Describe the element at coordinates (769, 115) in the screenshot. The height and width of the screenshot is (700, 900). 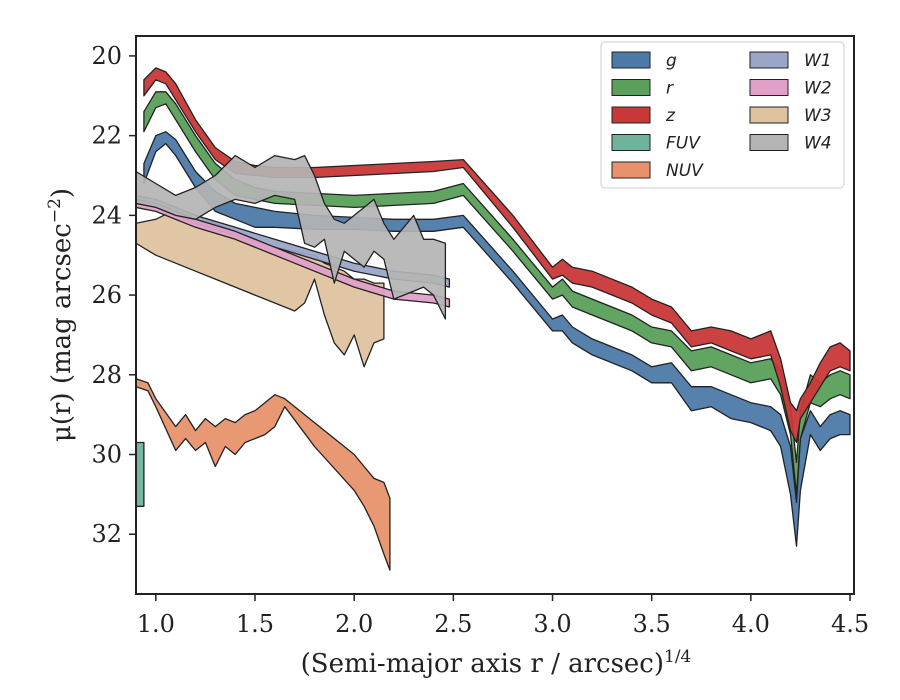
I see `legend-swatch-w3` at that location.